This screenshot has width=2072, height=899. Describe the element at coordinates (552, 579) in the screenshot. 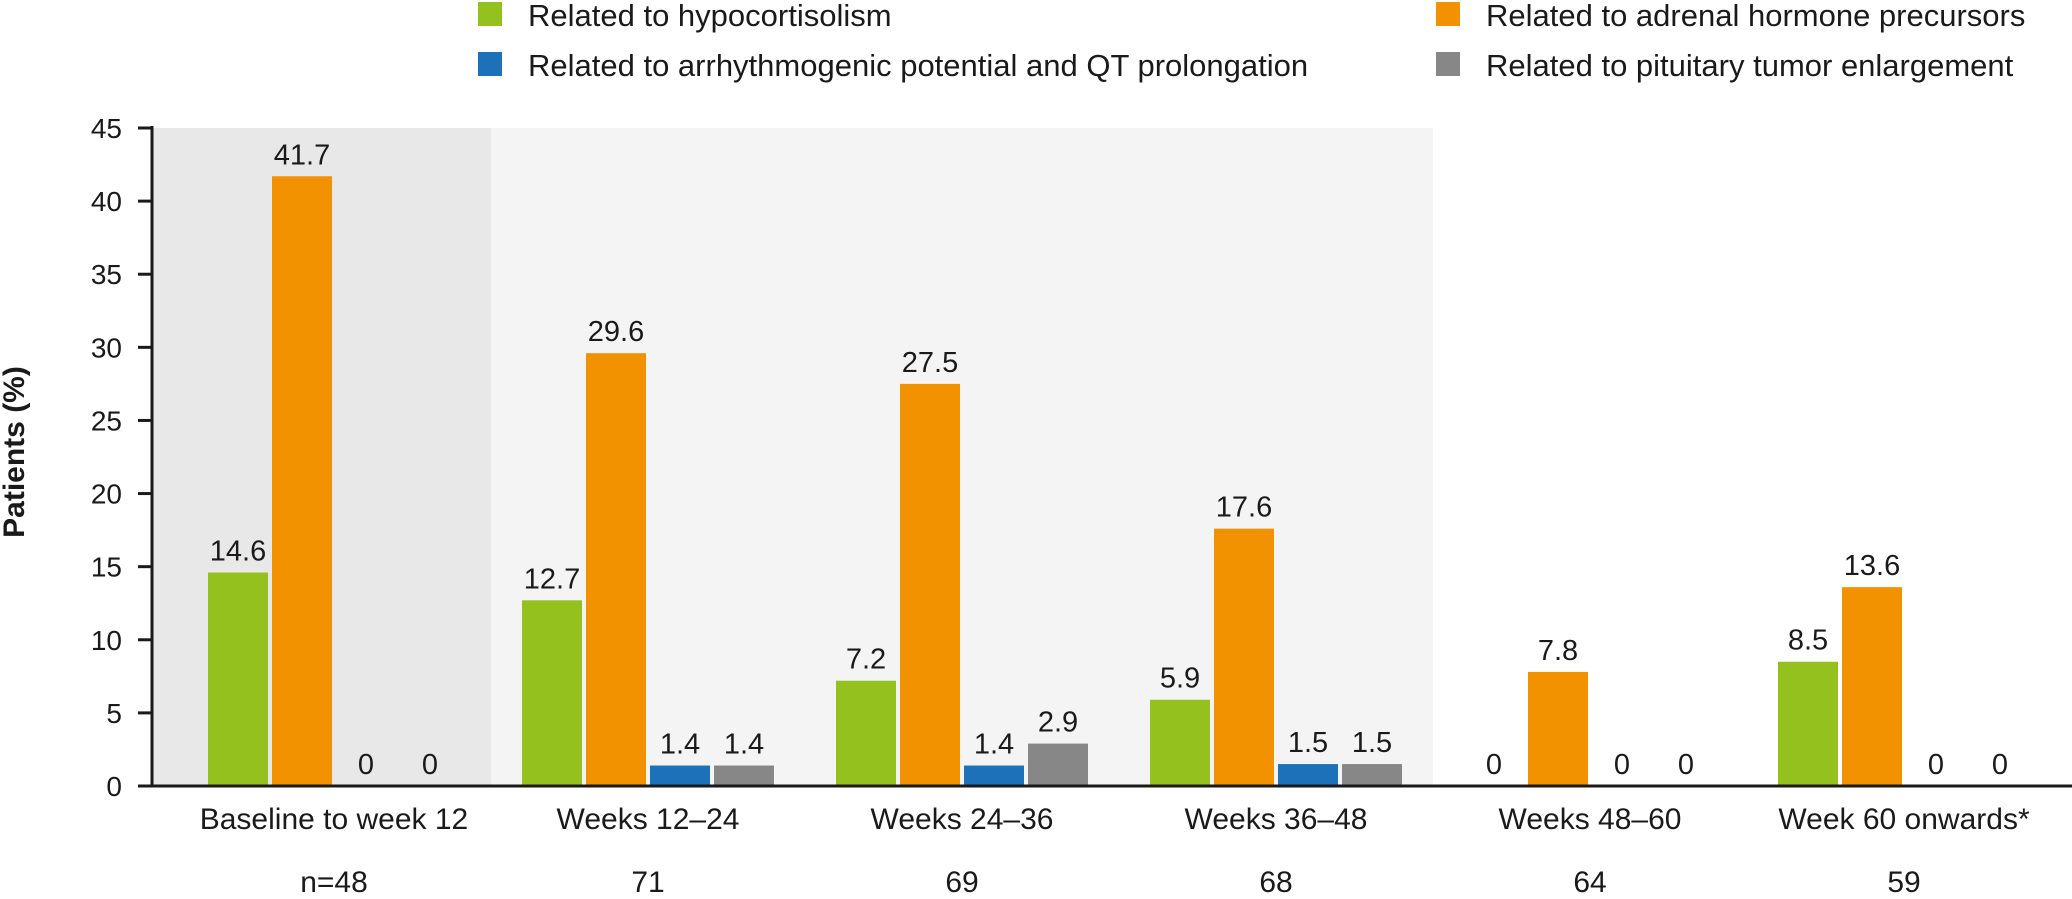

I see `data-label: 12.7` at that location.